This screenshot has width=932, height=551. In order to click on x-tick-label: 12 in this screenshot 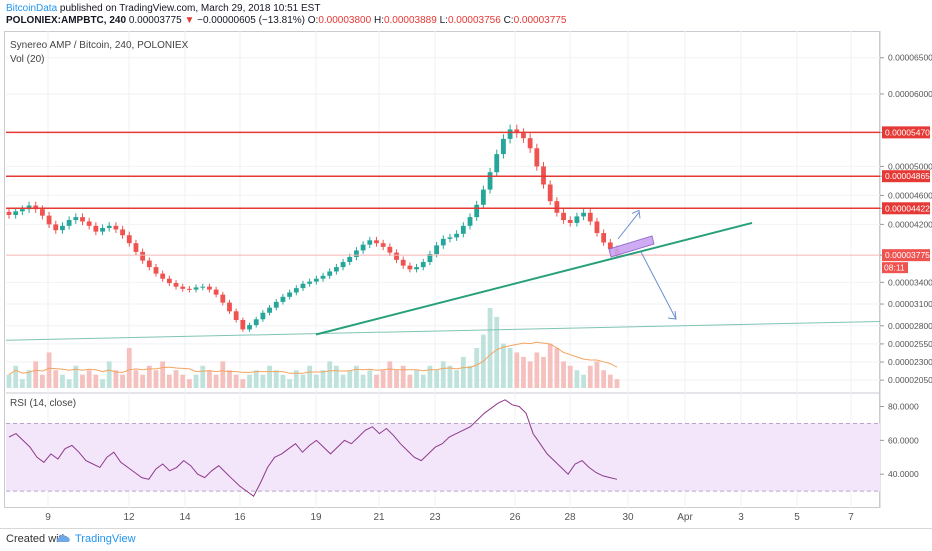, I will do `click(129, 517)`.